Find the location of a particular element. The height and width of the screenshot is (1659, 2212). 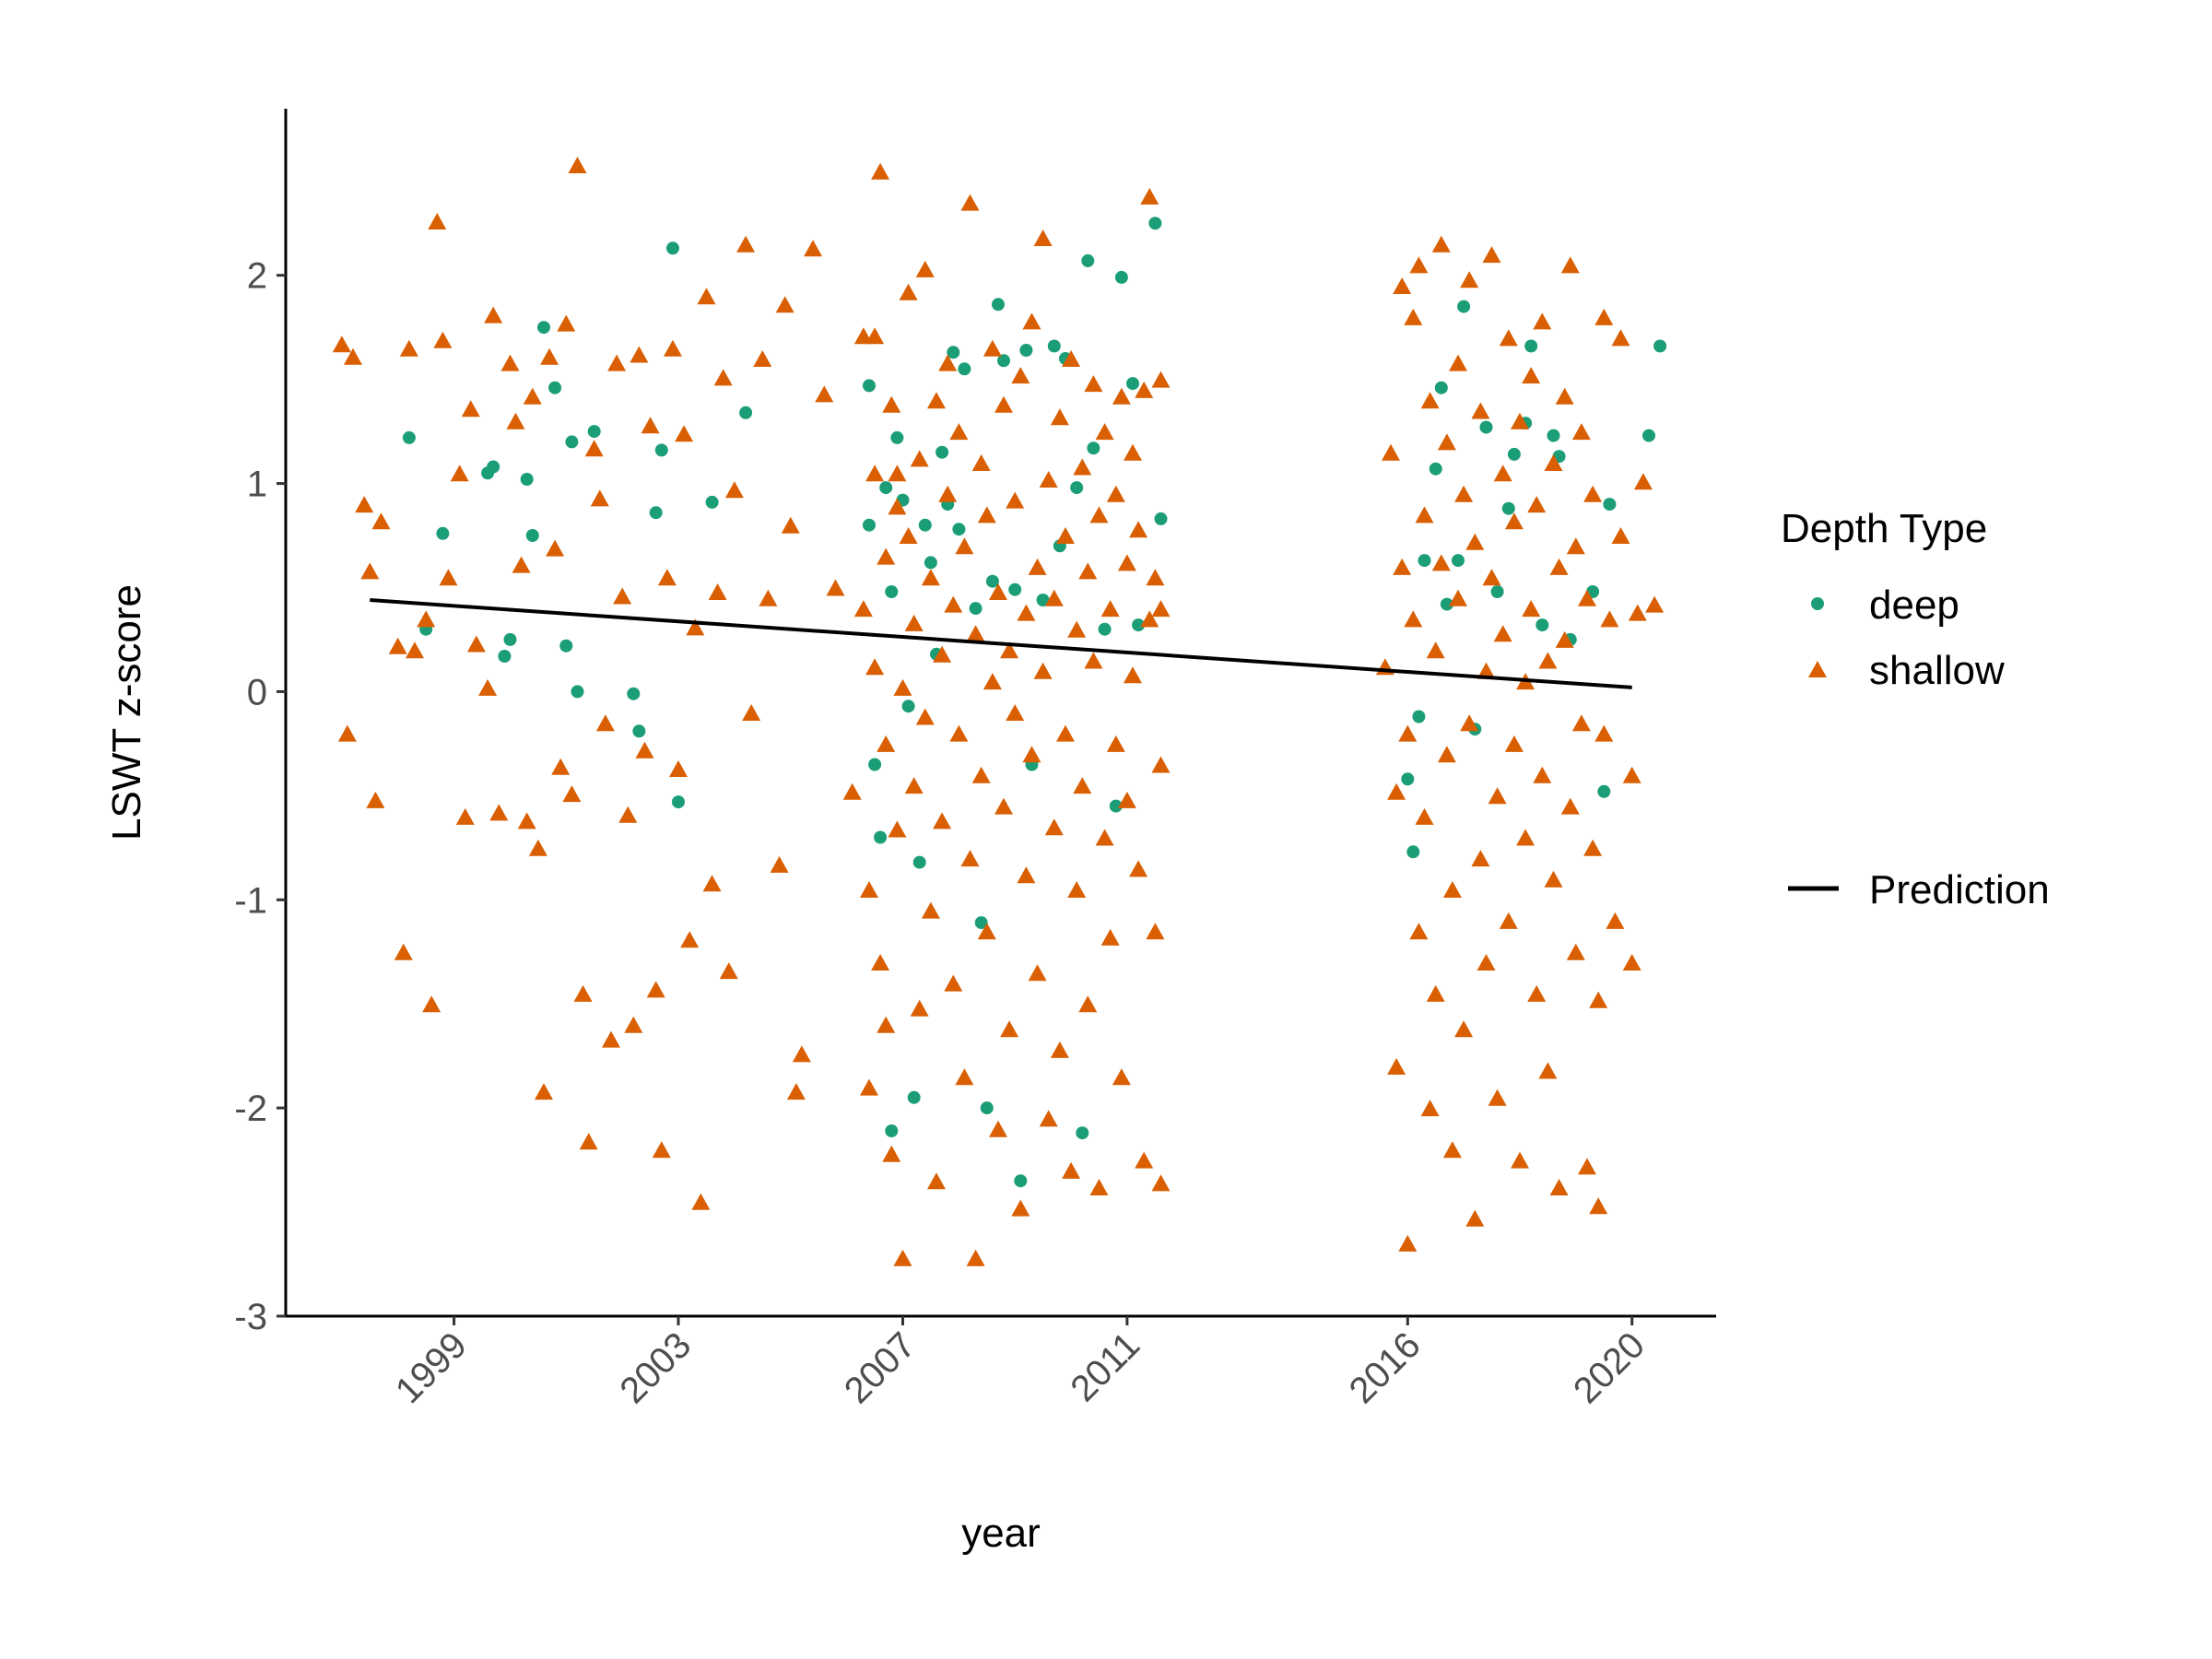

y-axis-title: LSWT z-score is located at coordinates (126, 712).